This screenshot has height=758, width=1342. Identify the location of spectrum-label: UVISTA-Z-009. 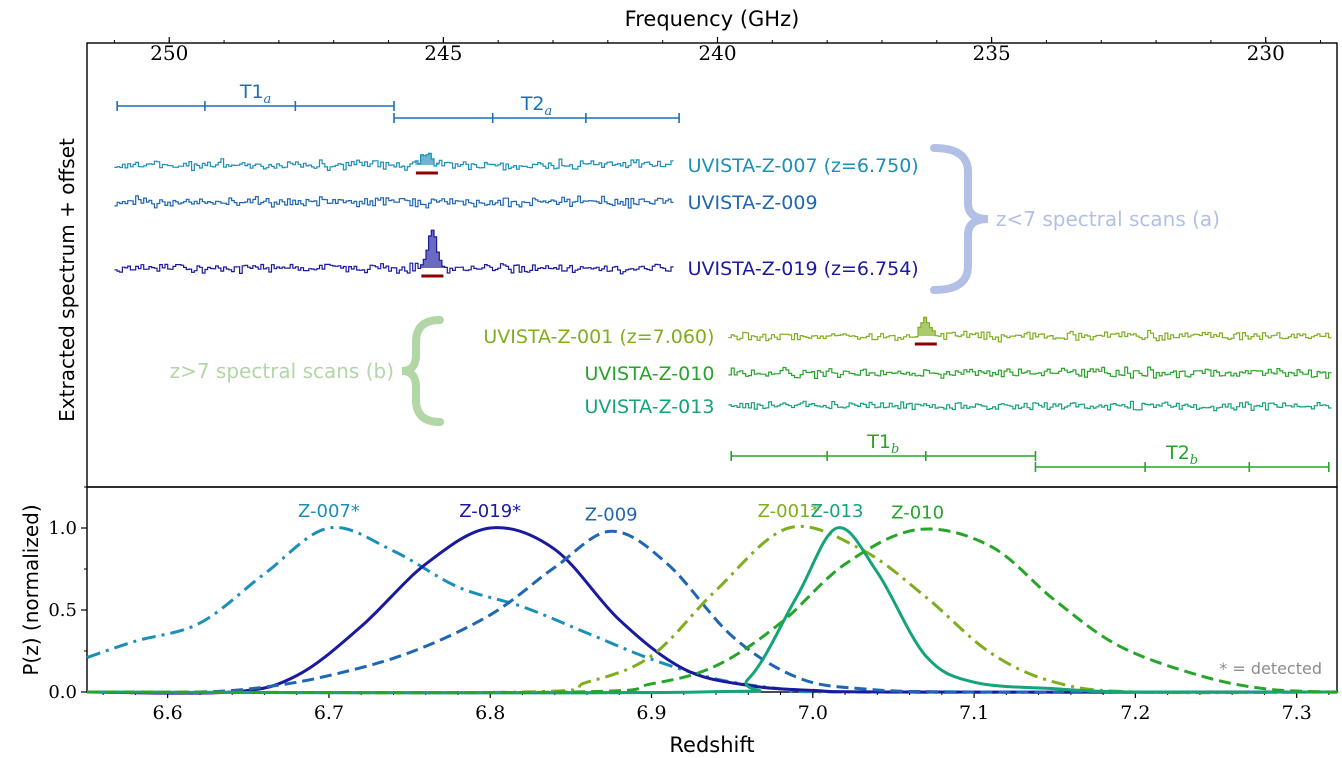
(753, 203).